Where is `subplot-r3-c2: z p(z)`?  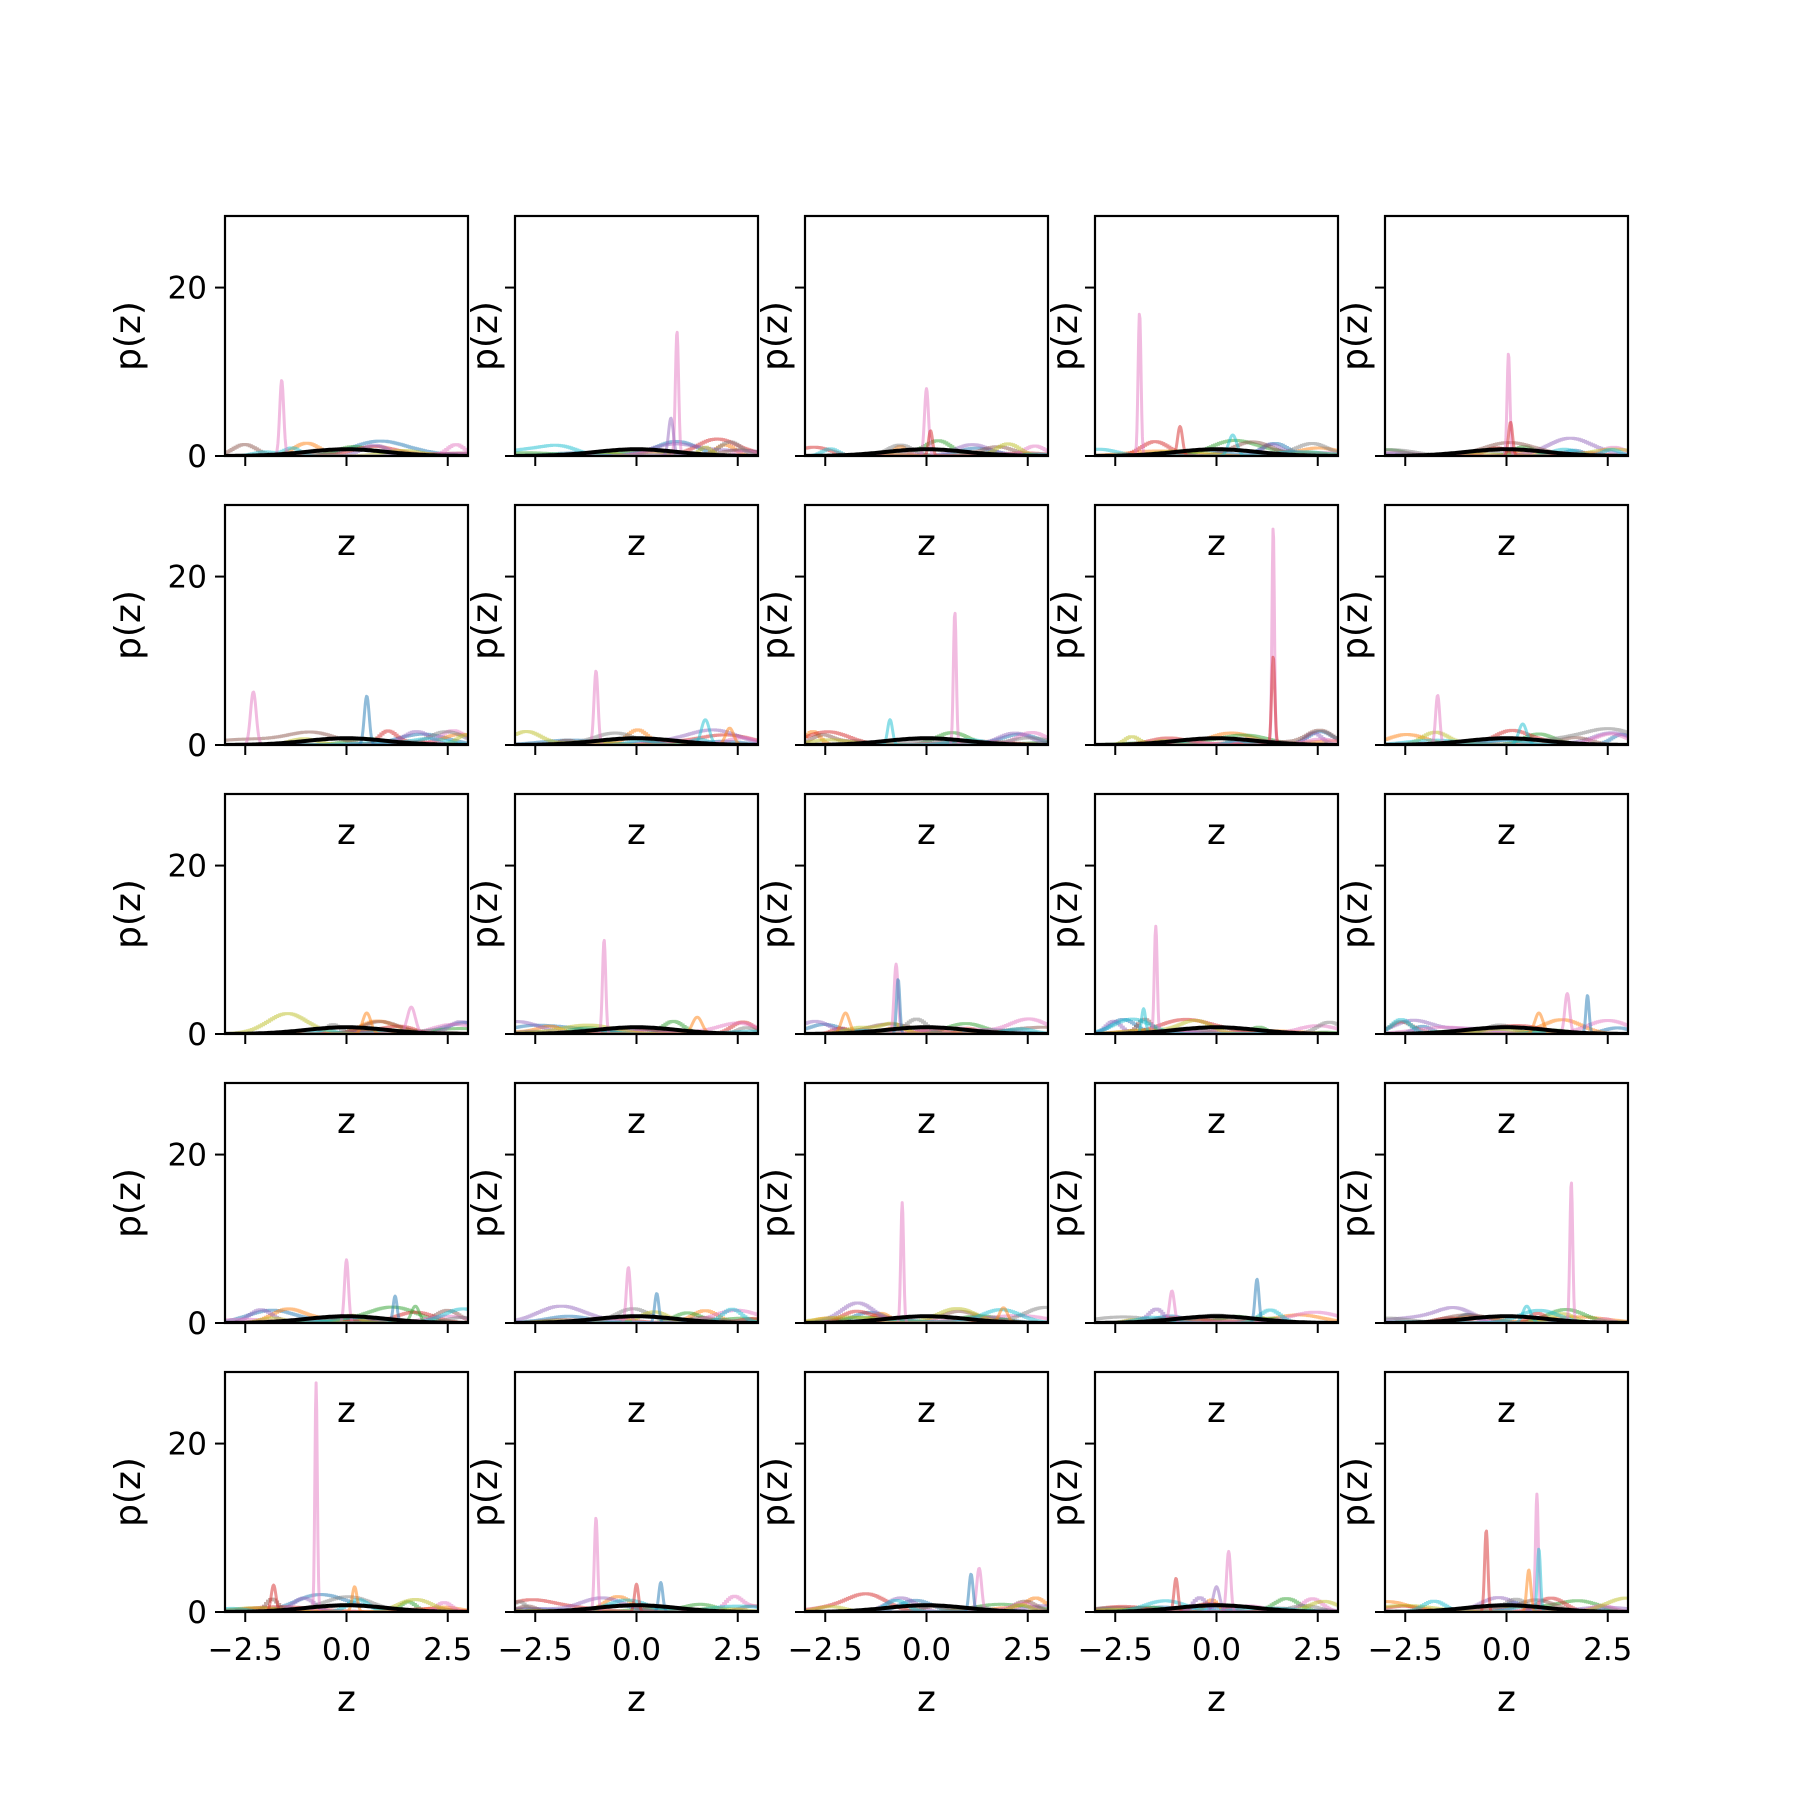
subplot-r3-c2: z p(z) is located at coordinates (902, 1256).